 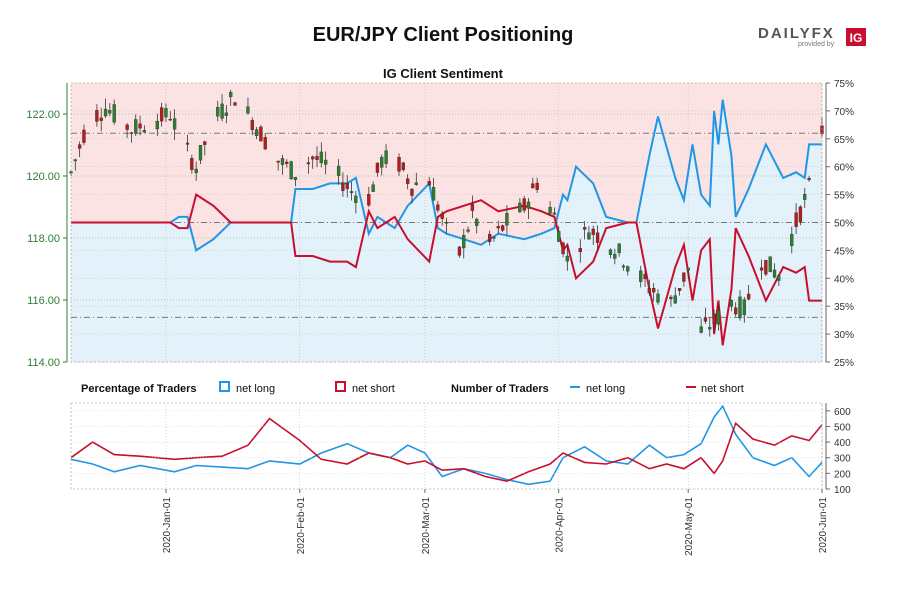 I want to click on legend-num-short-label: net short, so click(x=722, y=389).